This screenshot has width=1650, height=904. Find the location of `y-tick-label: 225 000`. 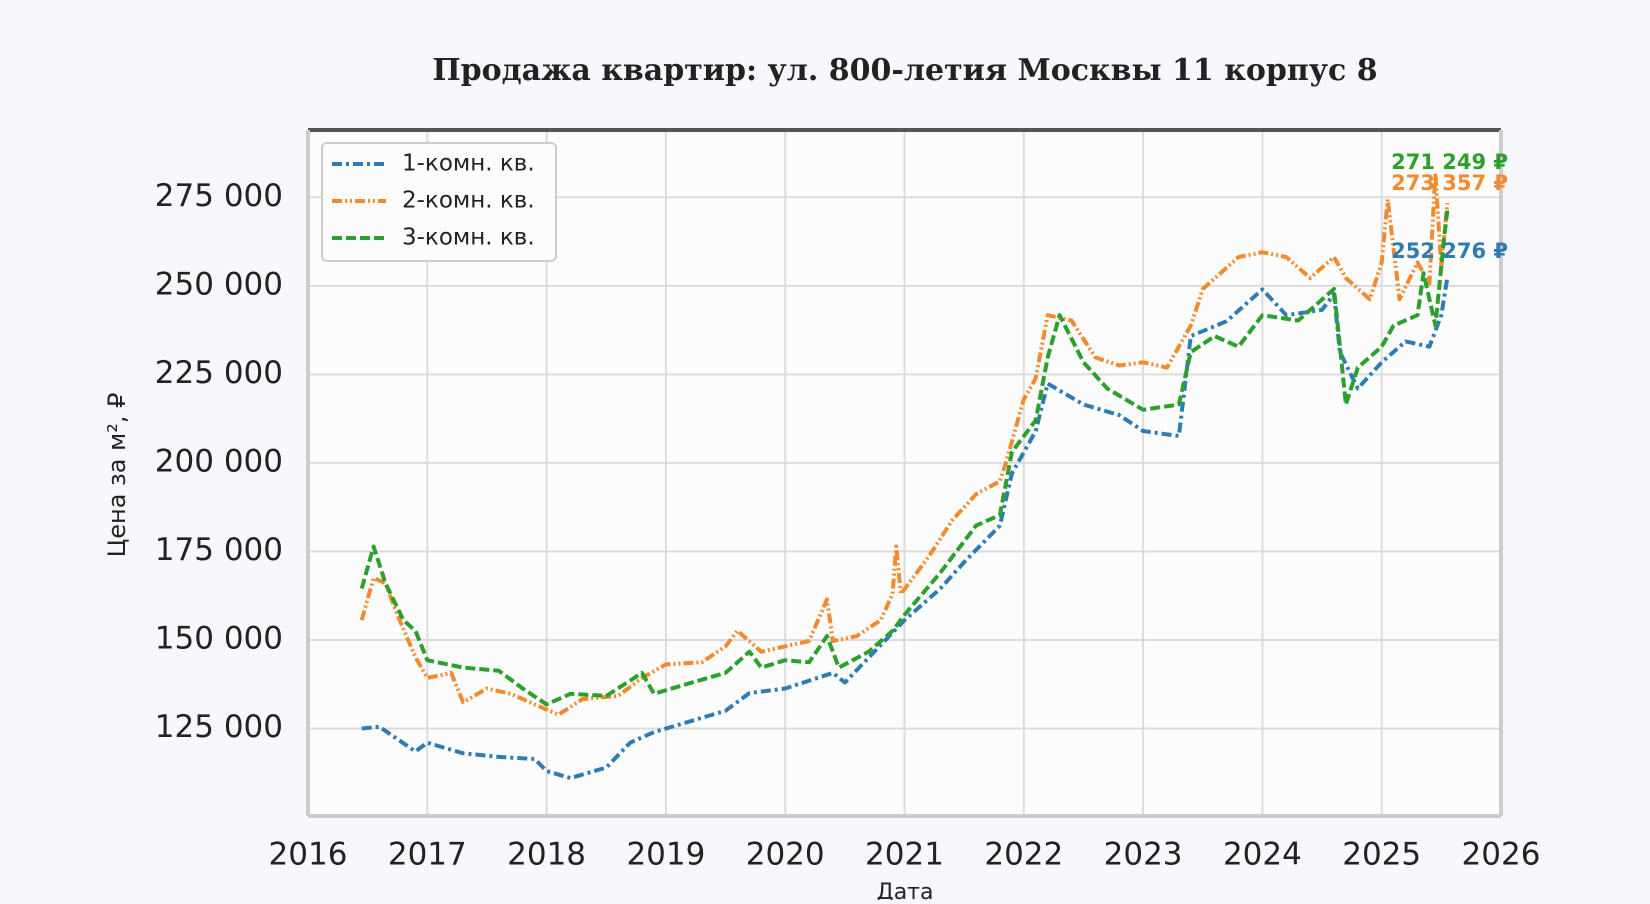

y-tick-label: 225 000 is located at coordinates (219, 373).